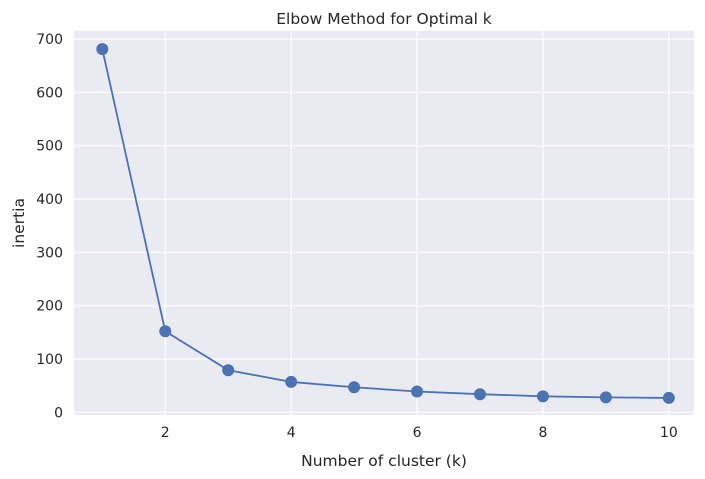 The width and height of the screenshot is (705, 479). I want to click on chart-title: Elbow Method for Optimal k, so click(384, 19).